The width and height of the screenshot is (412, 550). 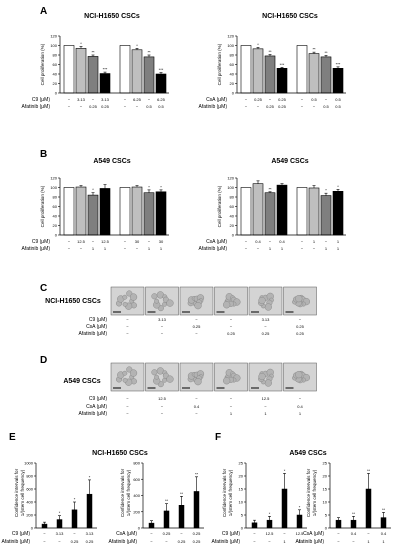 I want to click on panel-title: NCI-H1650 CSCs, so click(x=112, y=16).